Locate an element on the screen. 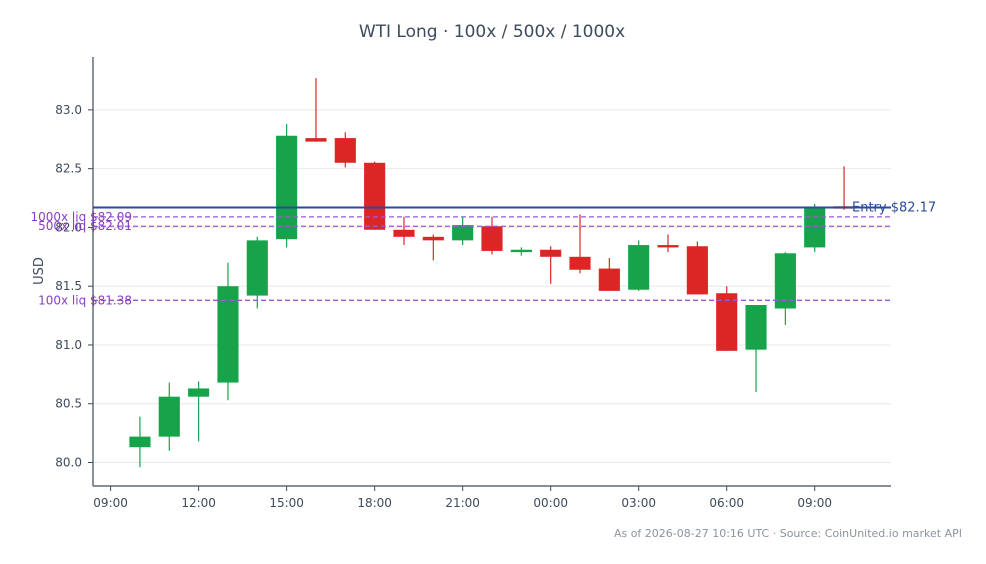 This screenshot has height=564, width=986. x-tick-label: 06:00 is located at coordinates (726, 503).